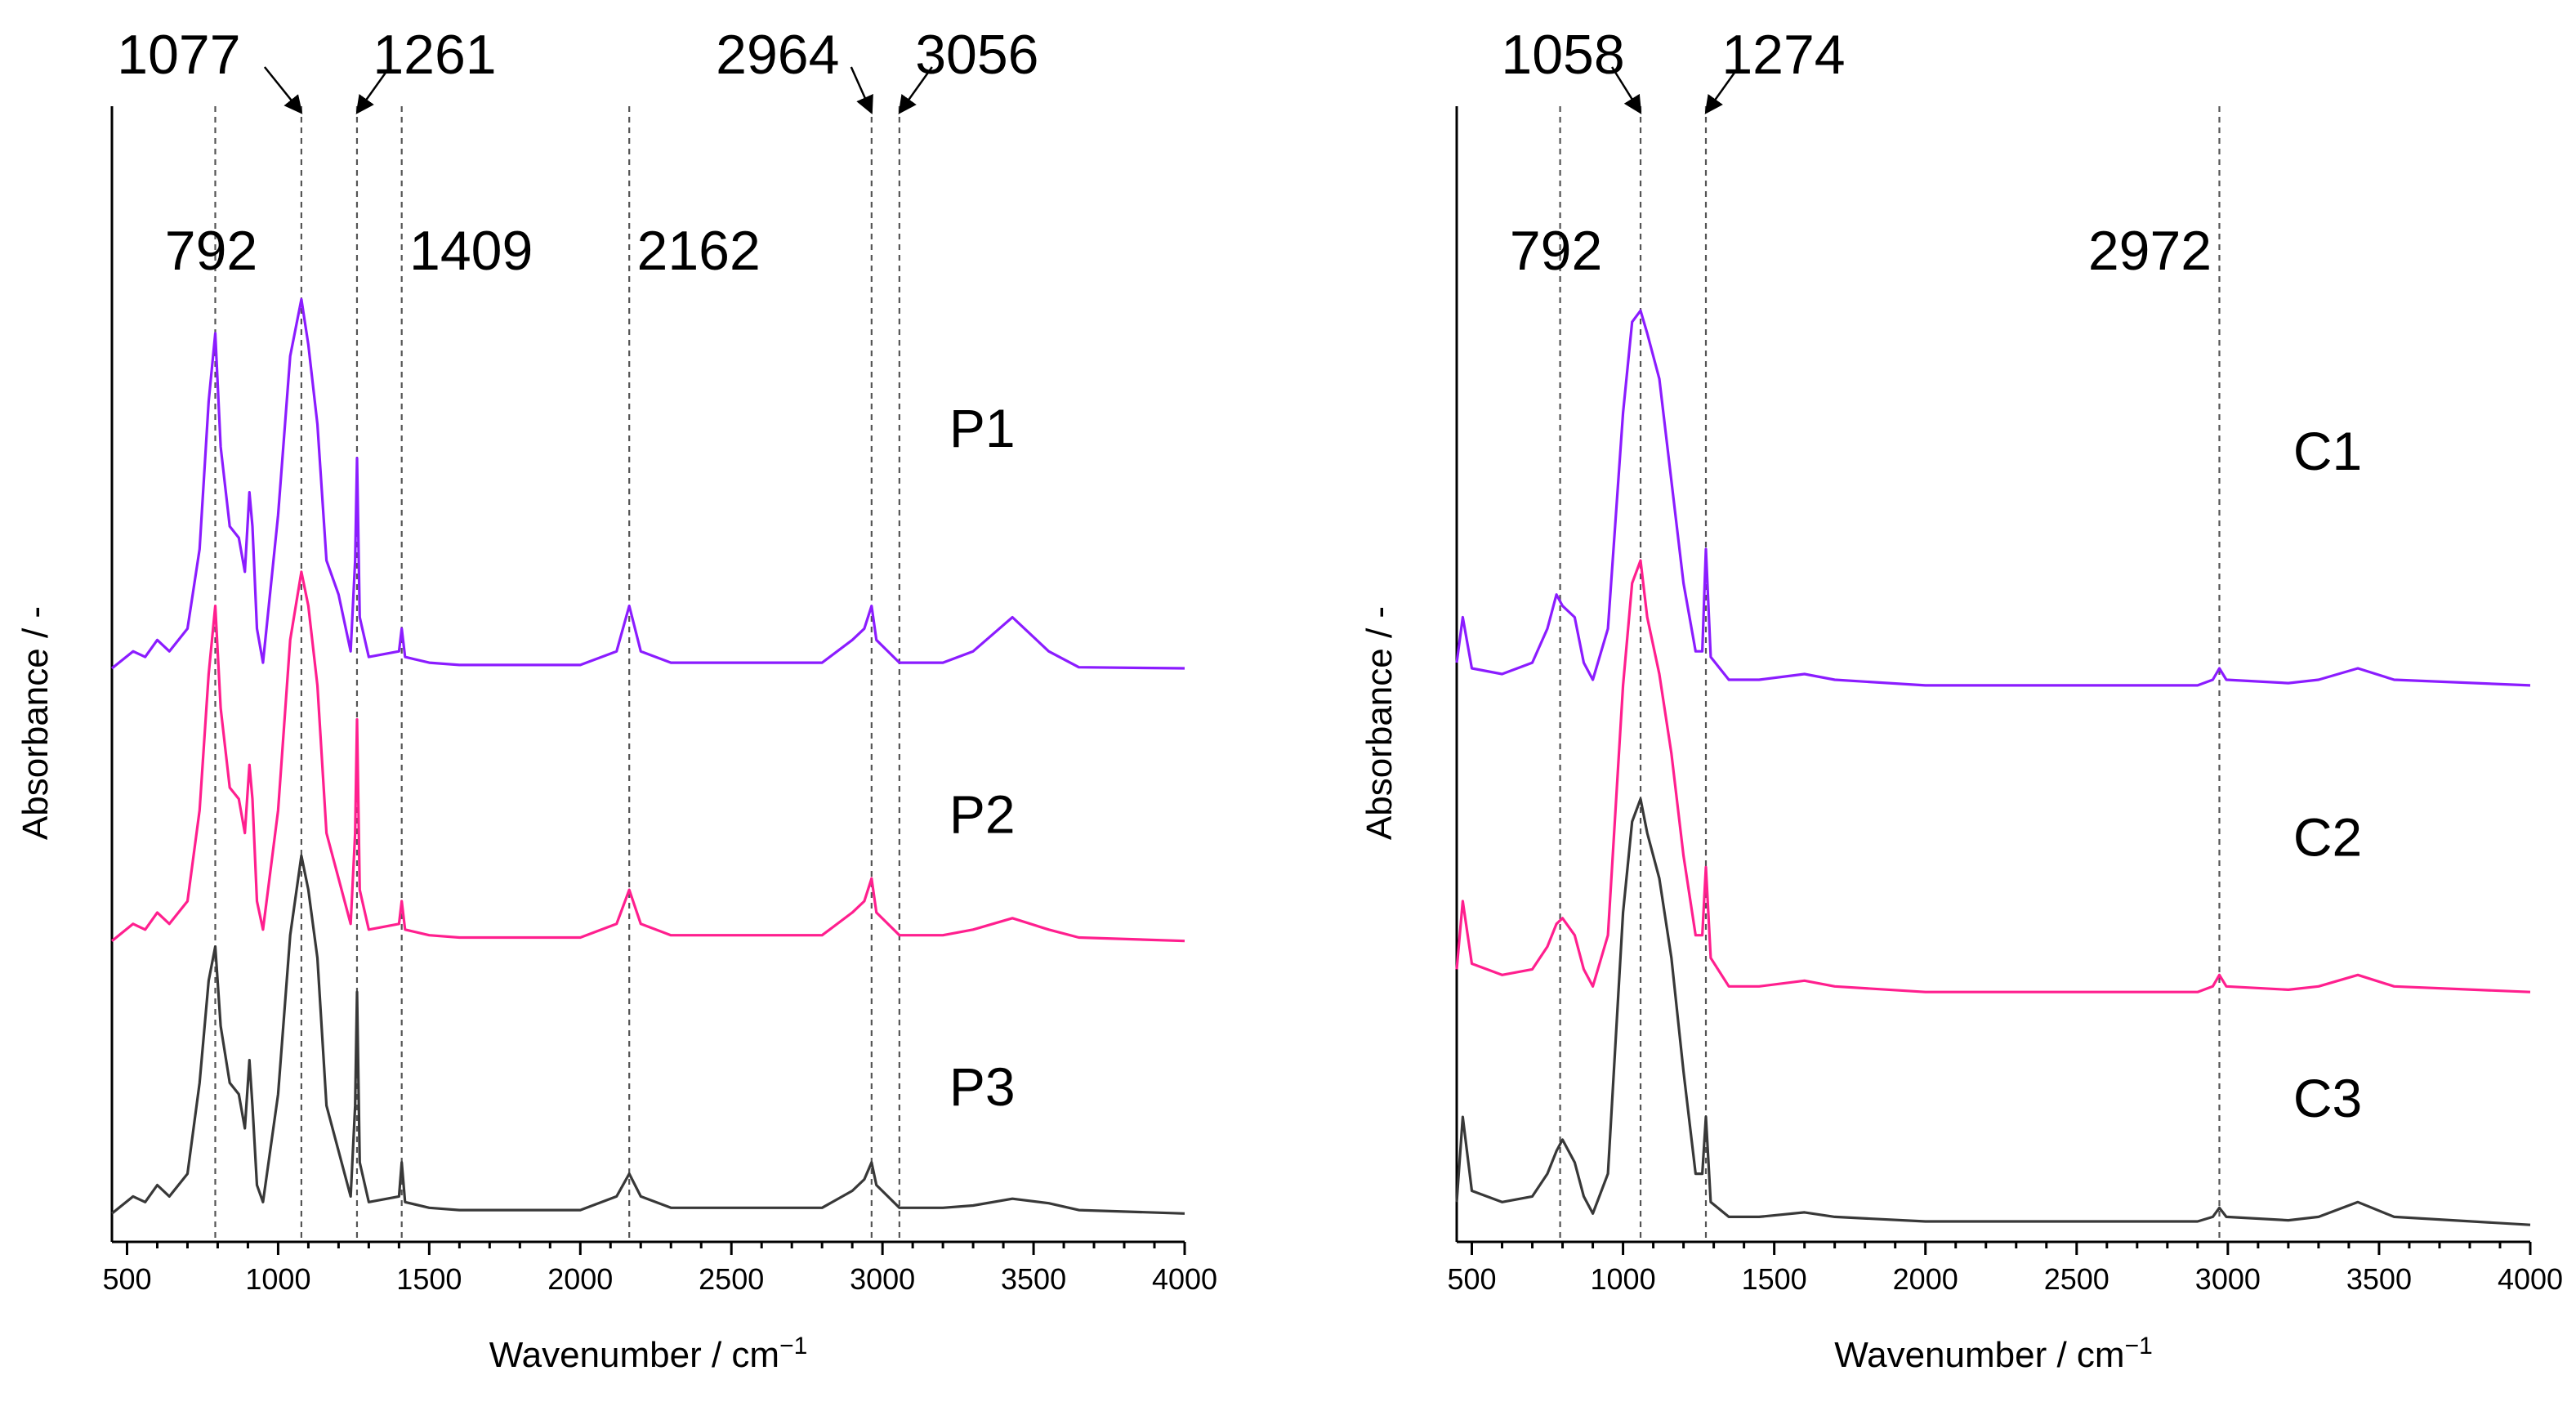 The image size is (2576, 1402). I want to click on peak-label: 2964, so click(778, 55).